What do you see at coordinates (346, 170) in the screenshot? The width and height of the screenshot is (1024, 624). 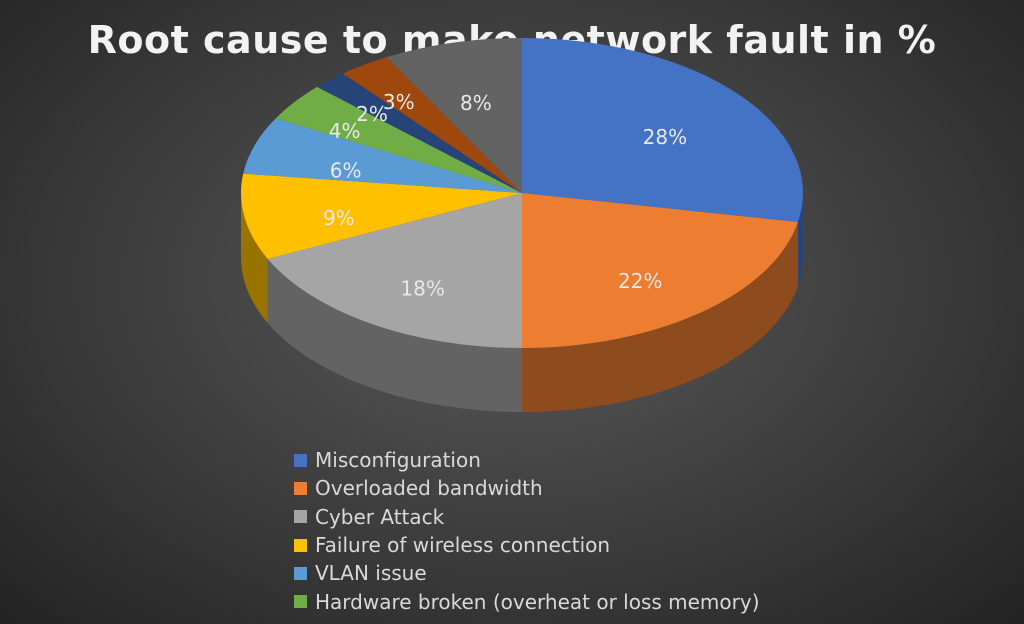 I see `data-label: 6%` at bounding box center [346, 170].